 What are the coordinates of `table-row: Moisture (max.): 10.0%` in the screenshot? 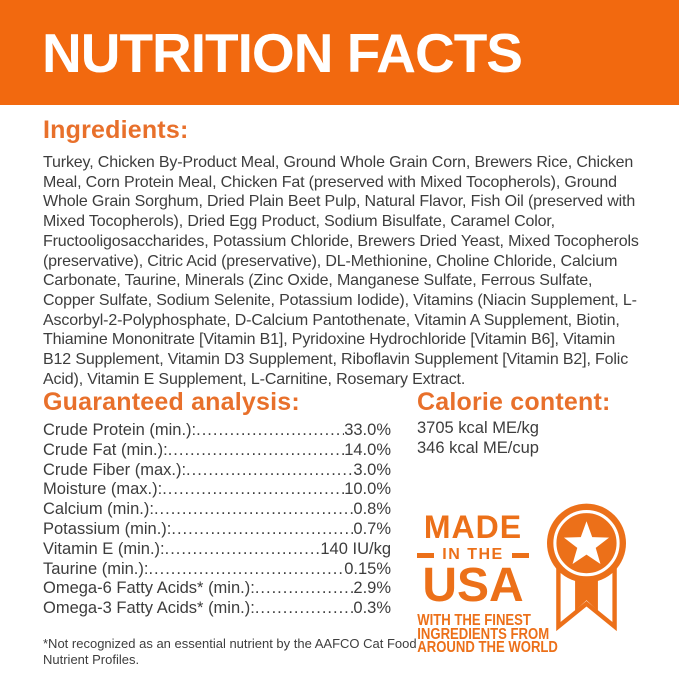 It's located at (217, 490).